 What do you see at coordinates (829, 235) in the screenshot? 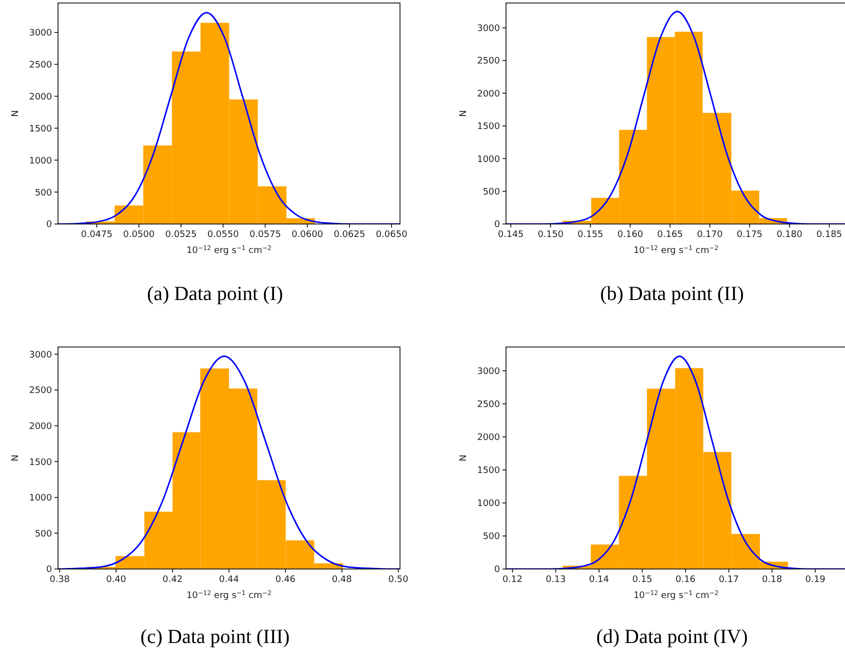
I see `x-tick-label: 0.185` at bounding box center [829, 235].